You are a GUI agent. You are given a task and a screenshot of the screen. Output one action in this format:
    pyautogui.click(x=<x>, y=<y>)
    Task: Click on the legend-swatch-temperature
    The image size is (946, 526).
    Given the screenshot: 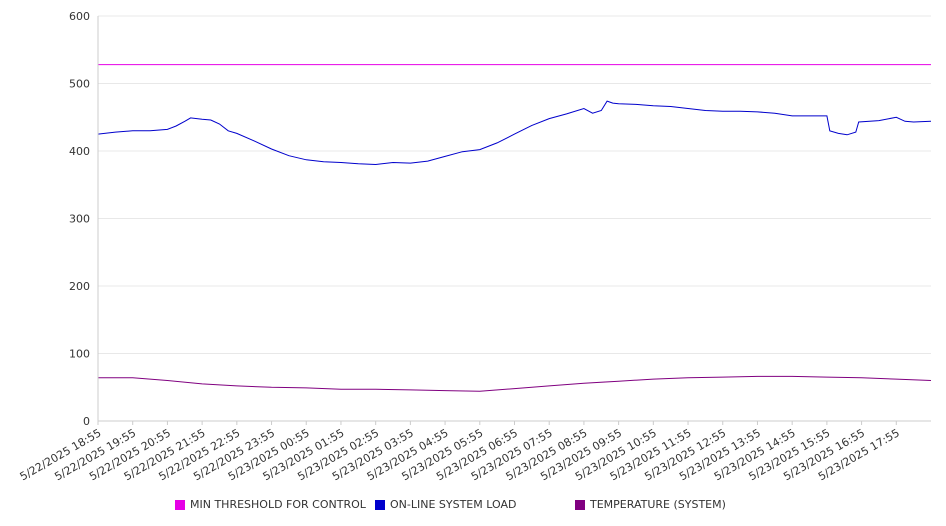 What is the action you would take?
    pyautogui.click(x=580, y=504)
    